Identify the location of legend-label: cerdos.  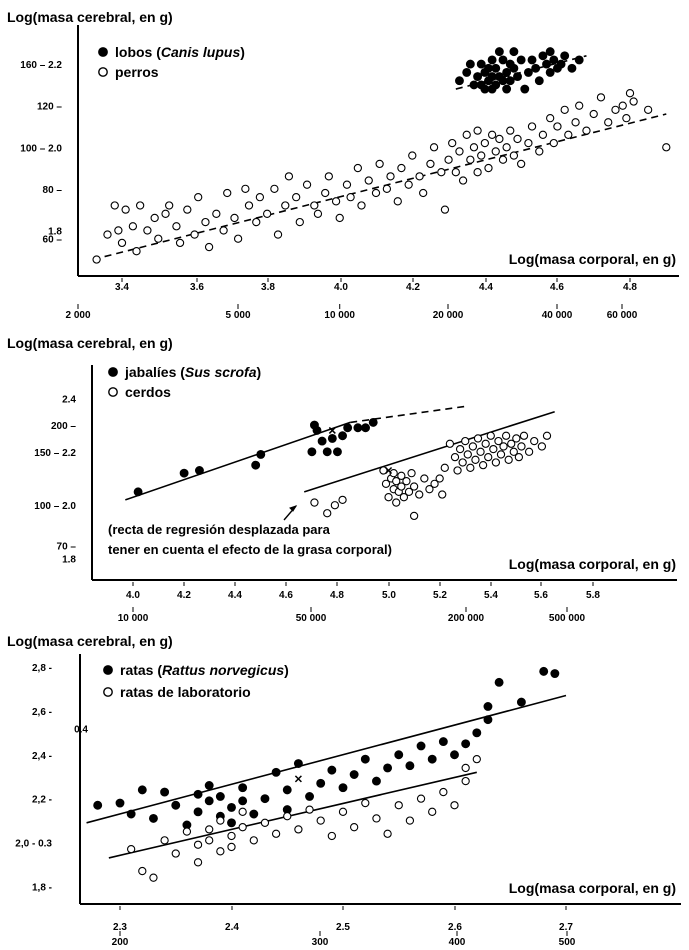
(148, 392).